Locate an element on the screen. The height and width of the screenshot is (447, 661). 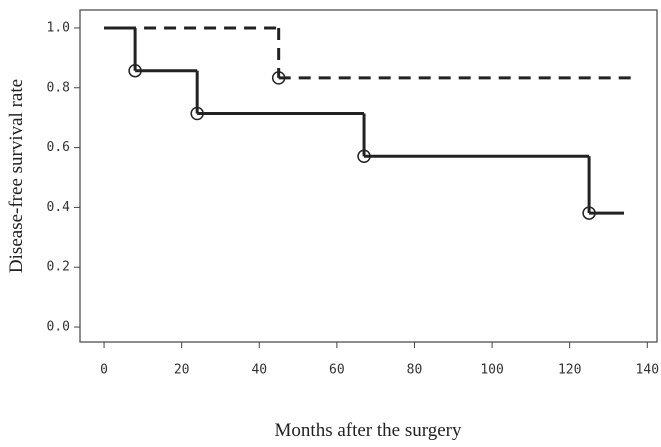
x-tick-label: 120 is located at coordinates (569, 370).